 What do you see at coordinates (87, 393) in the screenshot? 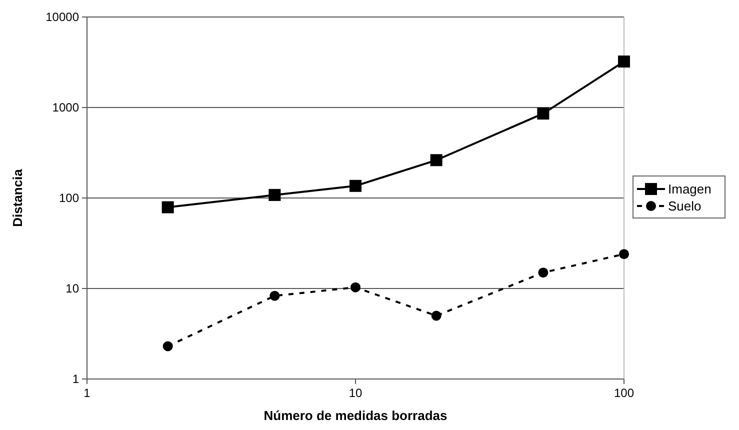
I see `x-tick-label: 1` at bounding box center [87, 393].